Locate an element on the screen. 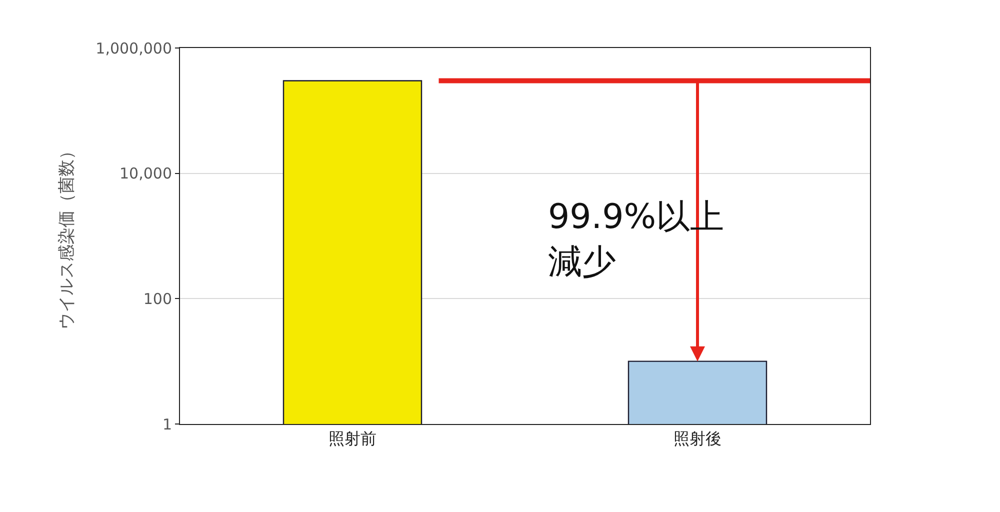 The height and width of the screenshot is (512, 1000). x-tick-label: 照射後 is located at coordinates (698, 438).